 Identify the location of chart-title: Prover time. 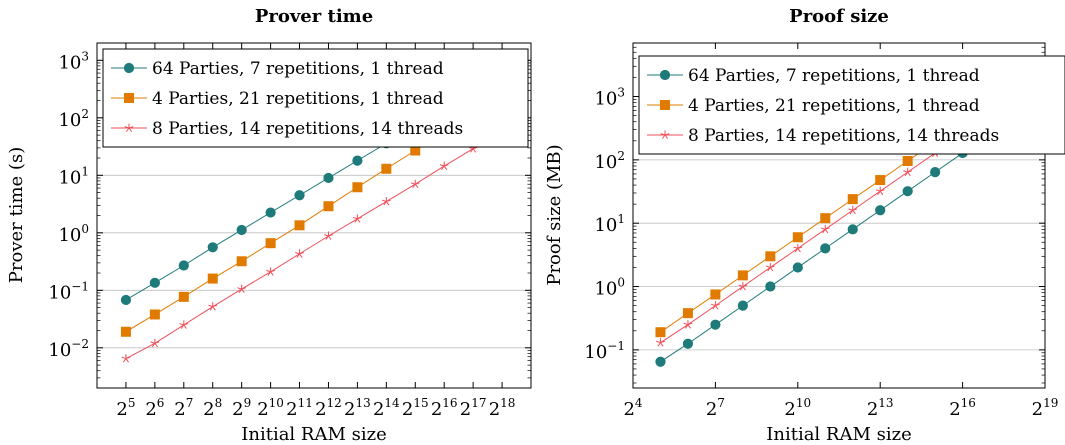
(314, 16).